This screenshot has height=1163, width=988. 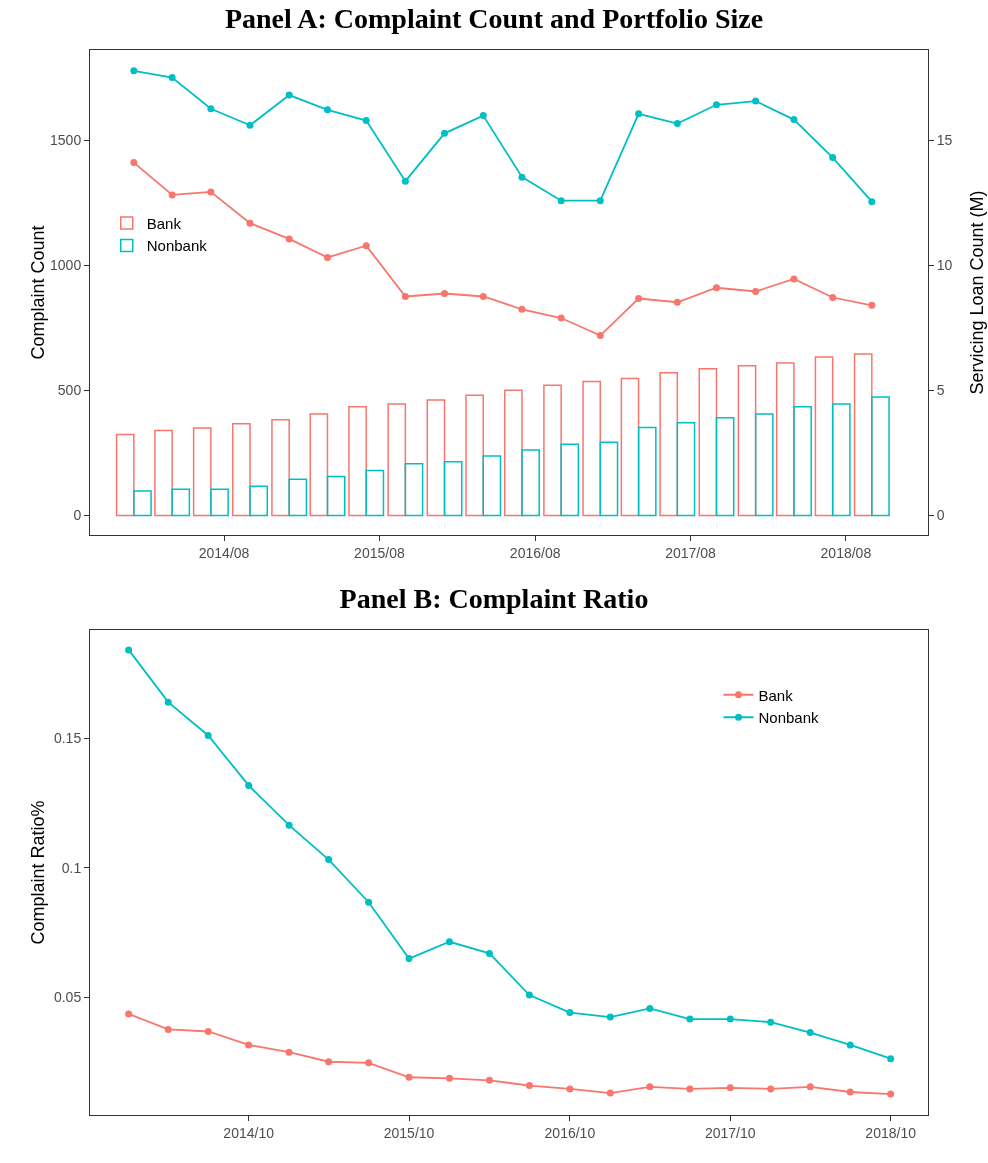 I want to click on x-tick-label: 2015/10, so click(x=409, y=1132).